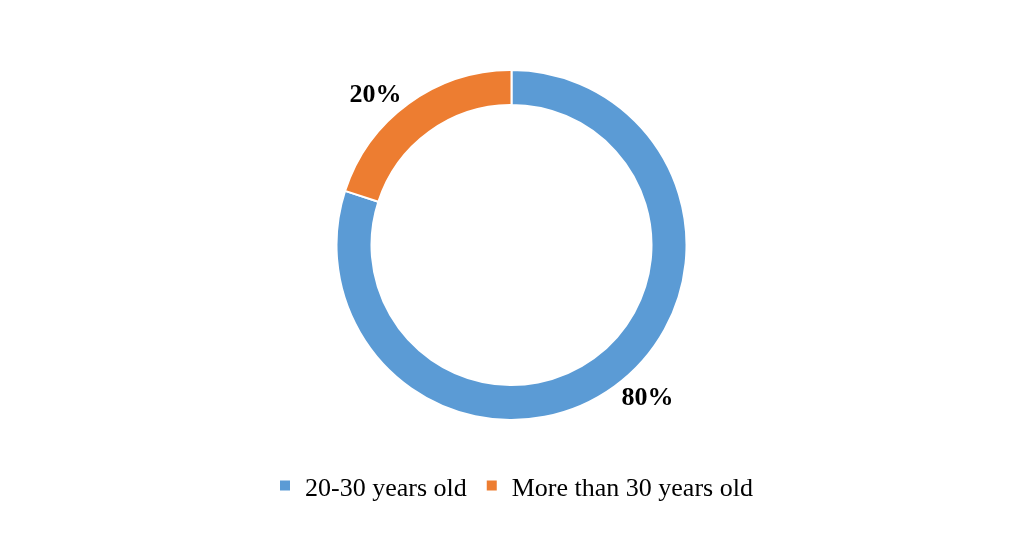  Describe the element at coordinates (375, 94) in the screenshot. I see `data-label: 20%` at that location.